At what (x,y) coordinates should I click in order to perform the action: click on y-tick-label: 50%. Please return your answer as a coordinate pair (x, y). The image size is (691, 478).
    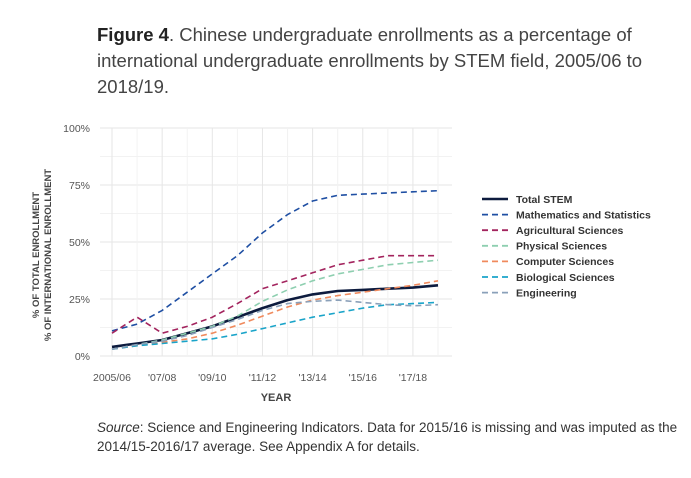
    Looking at the image, I should click on (79, 243).